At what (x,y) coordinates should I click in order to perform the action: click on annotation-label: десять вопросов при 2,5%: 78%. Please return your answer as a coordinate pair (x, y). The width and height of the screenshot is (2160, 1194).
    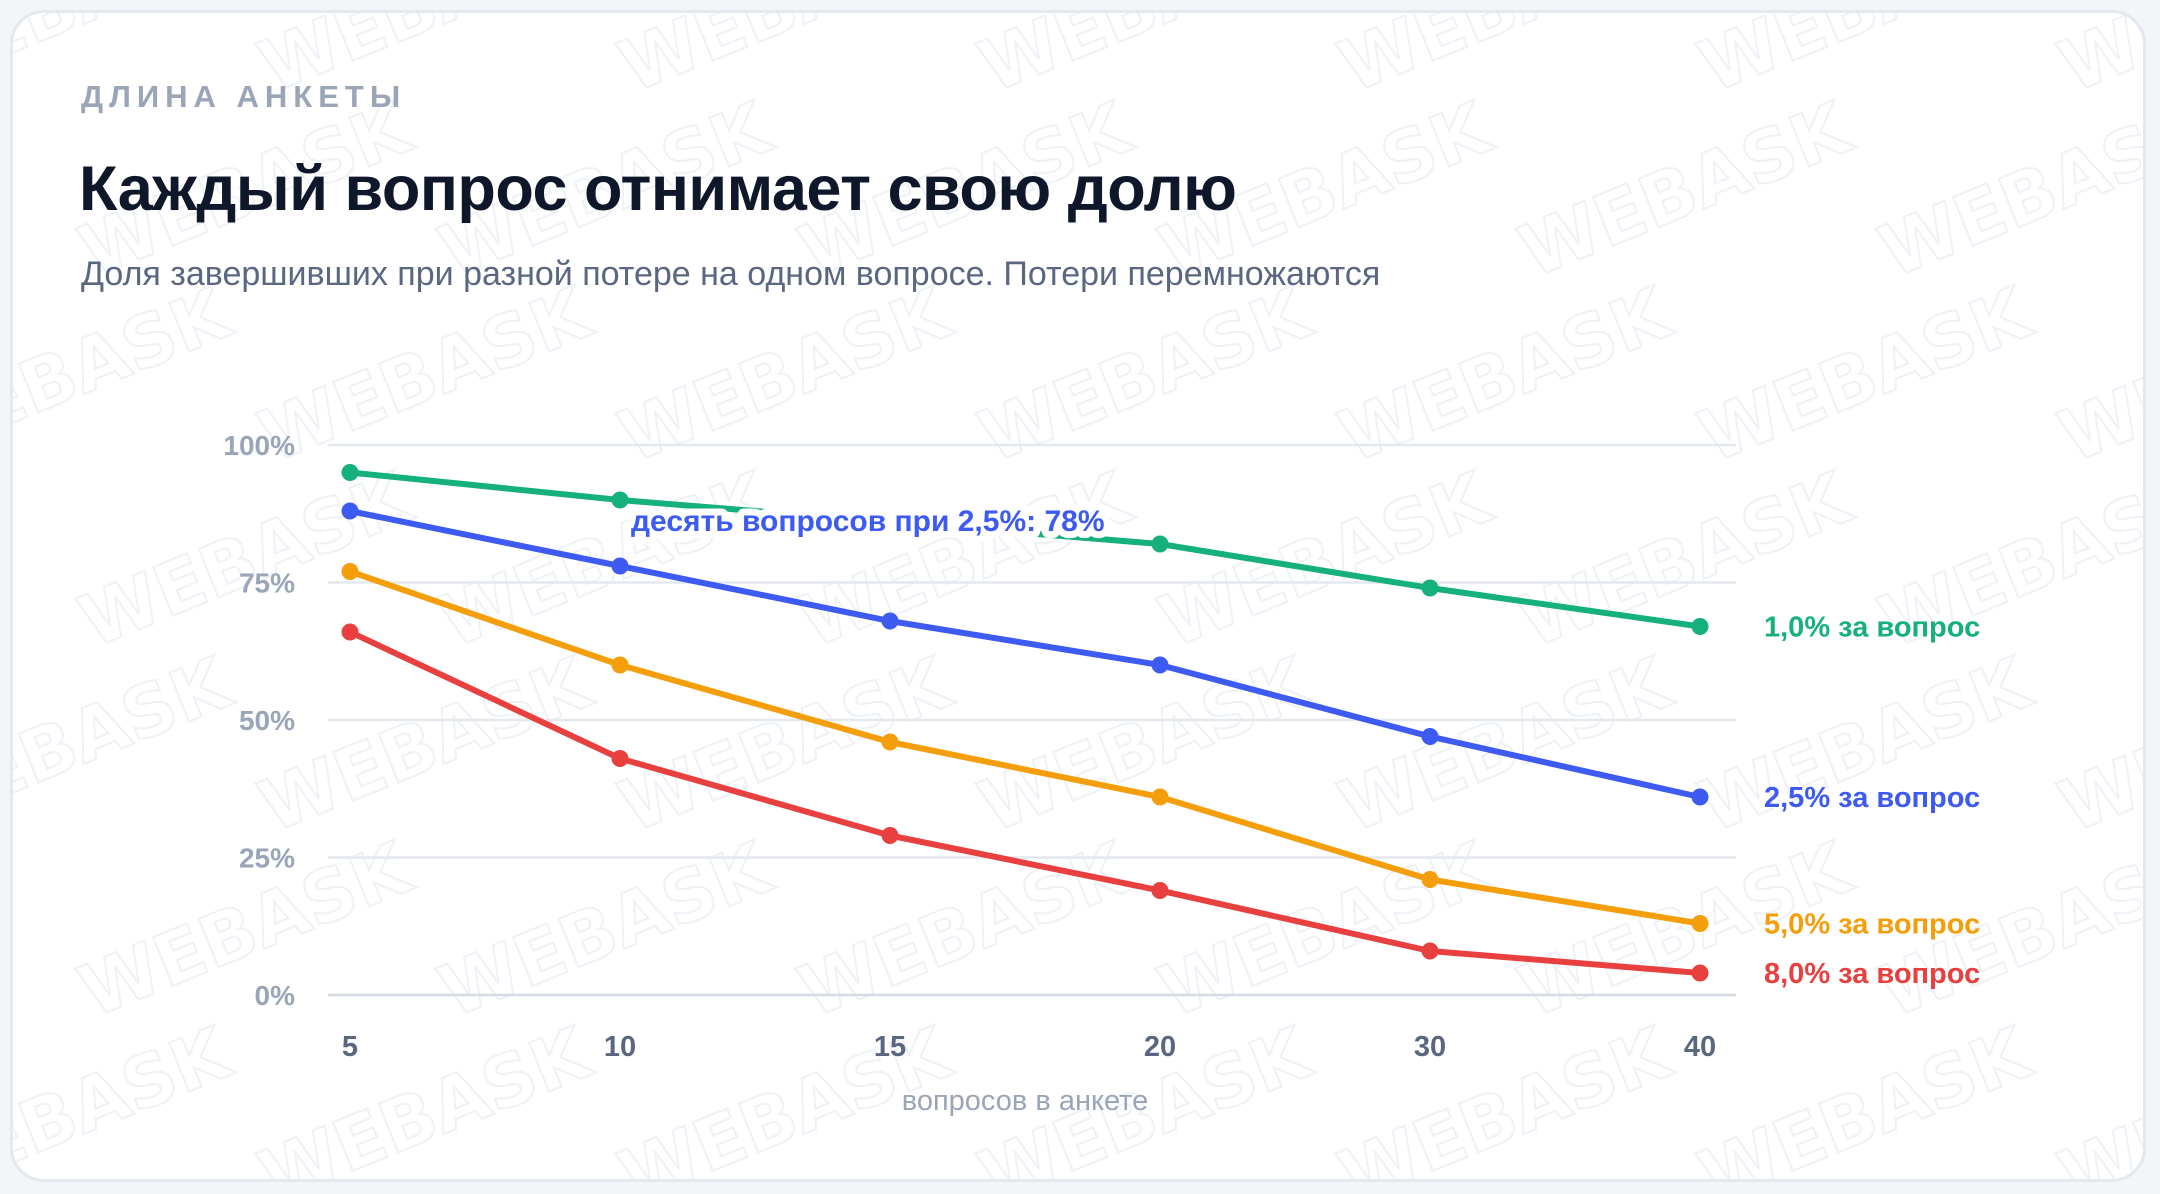
    Looking at the image, I should click on (868, 521).